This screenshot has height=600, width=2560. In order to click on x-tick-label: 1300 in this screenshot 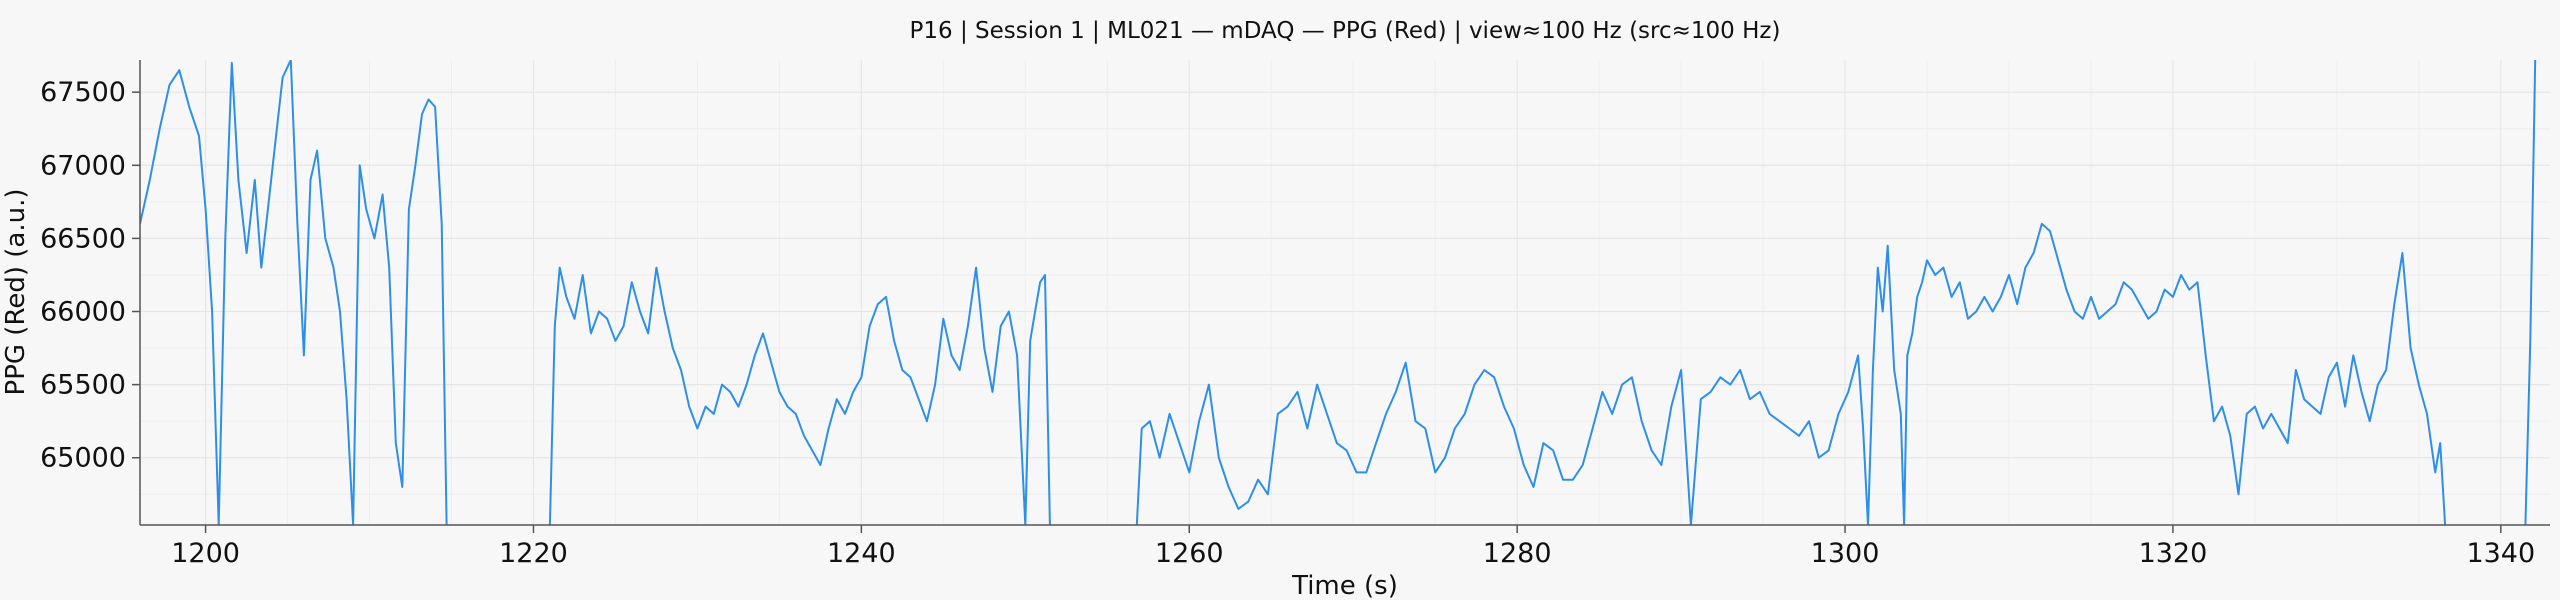, I will do `click(1845, 553)`.